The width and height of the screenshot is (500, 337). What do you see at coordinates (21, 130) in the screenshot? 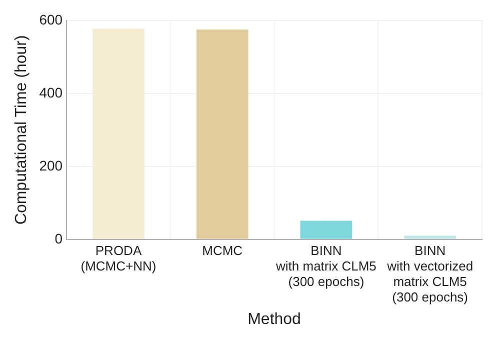
I see `y-axis-title: Computational Time (hour)` at bounding box center [21, 130].